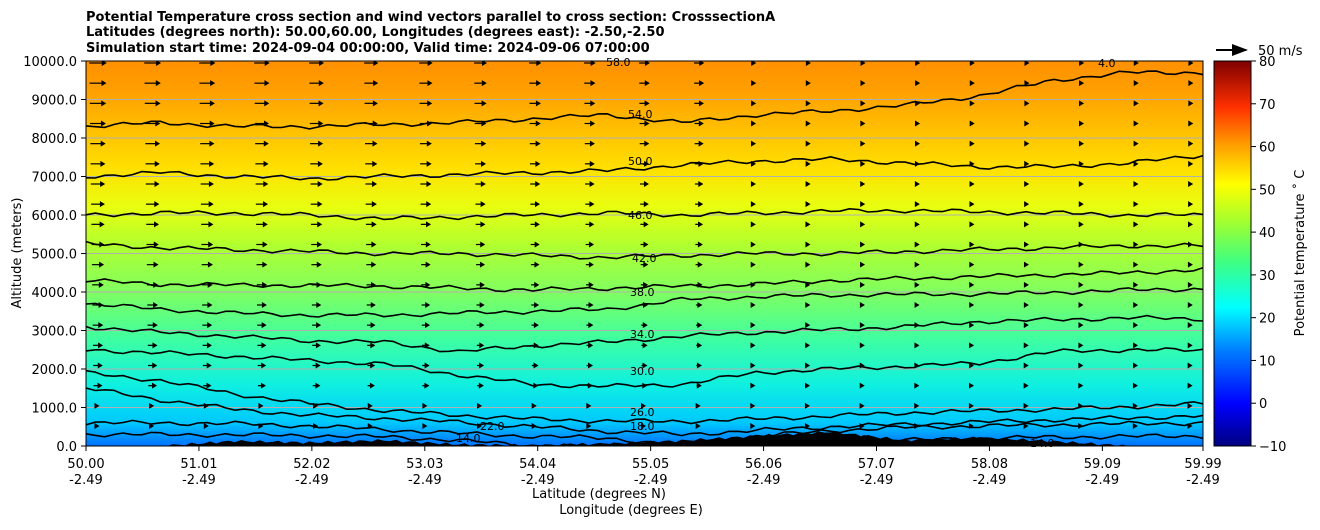  What do you see at coordinates (1272, 447) in the screenshot?
I see `colorbar-tick-label: −10` at bounding box center [1272, 447].